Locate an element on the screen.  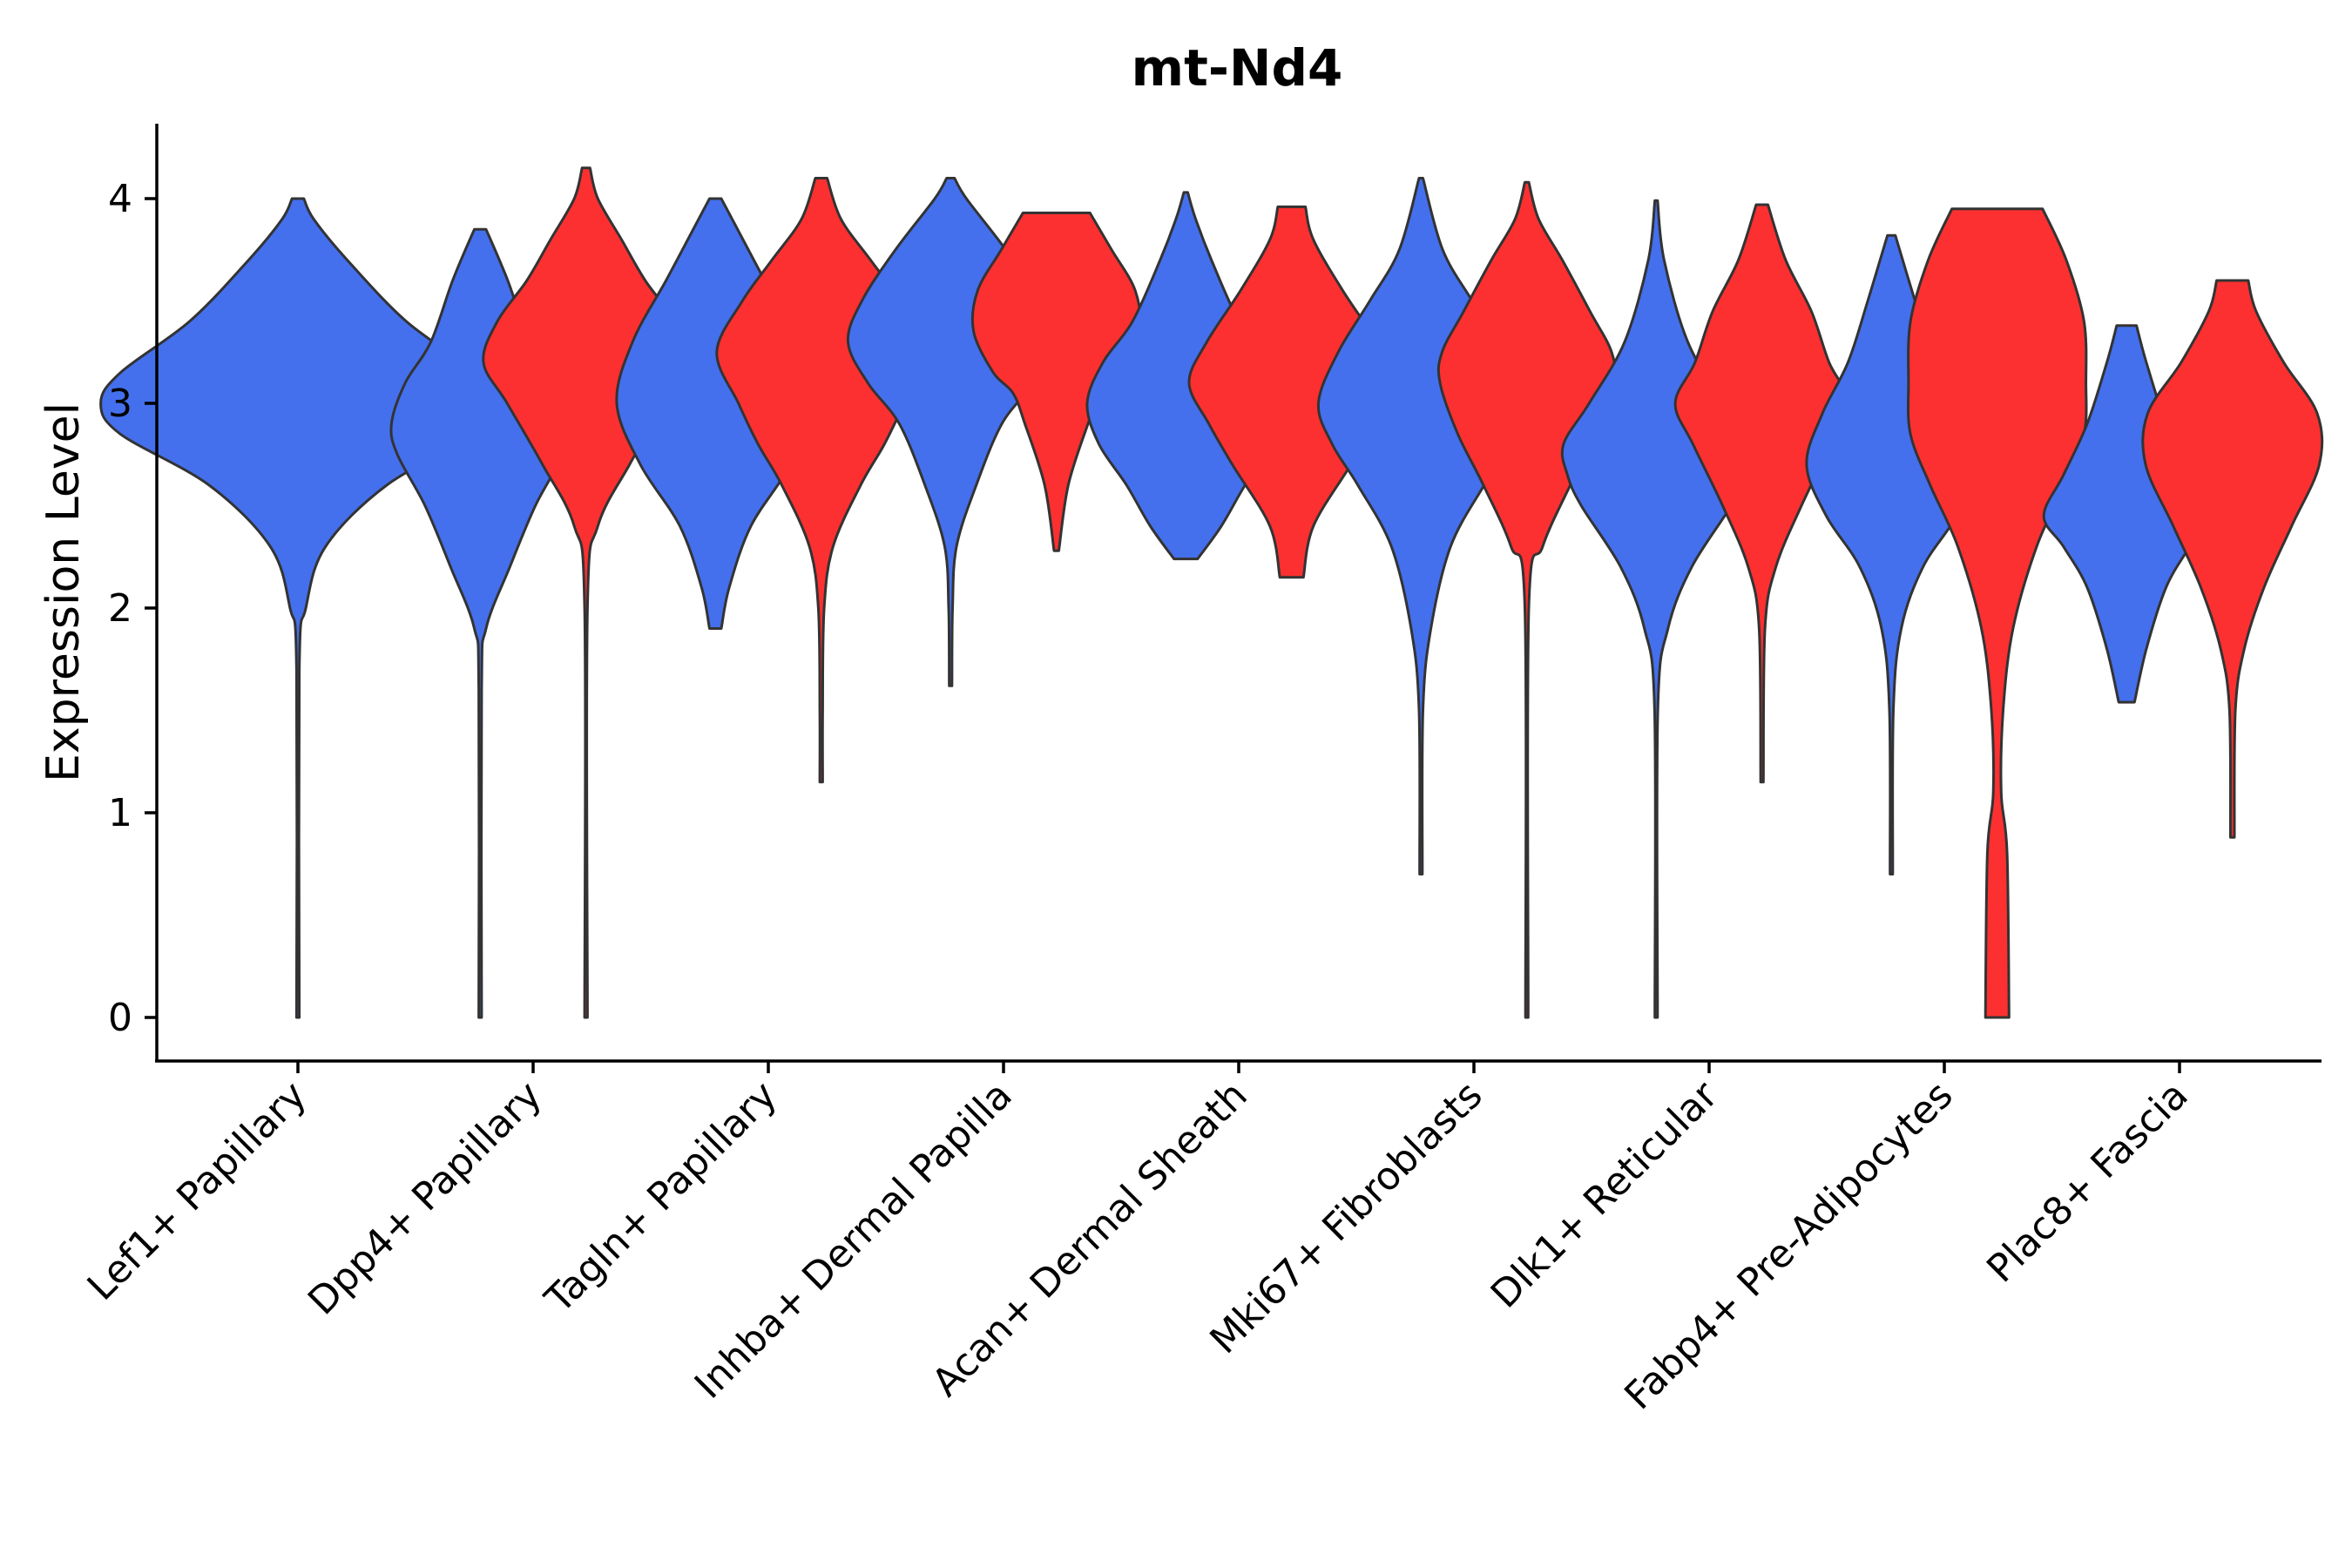
x-tick-label: Lef1+ Papillary is located at coordinates (197, 1191).